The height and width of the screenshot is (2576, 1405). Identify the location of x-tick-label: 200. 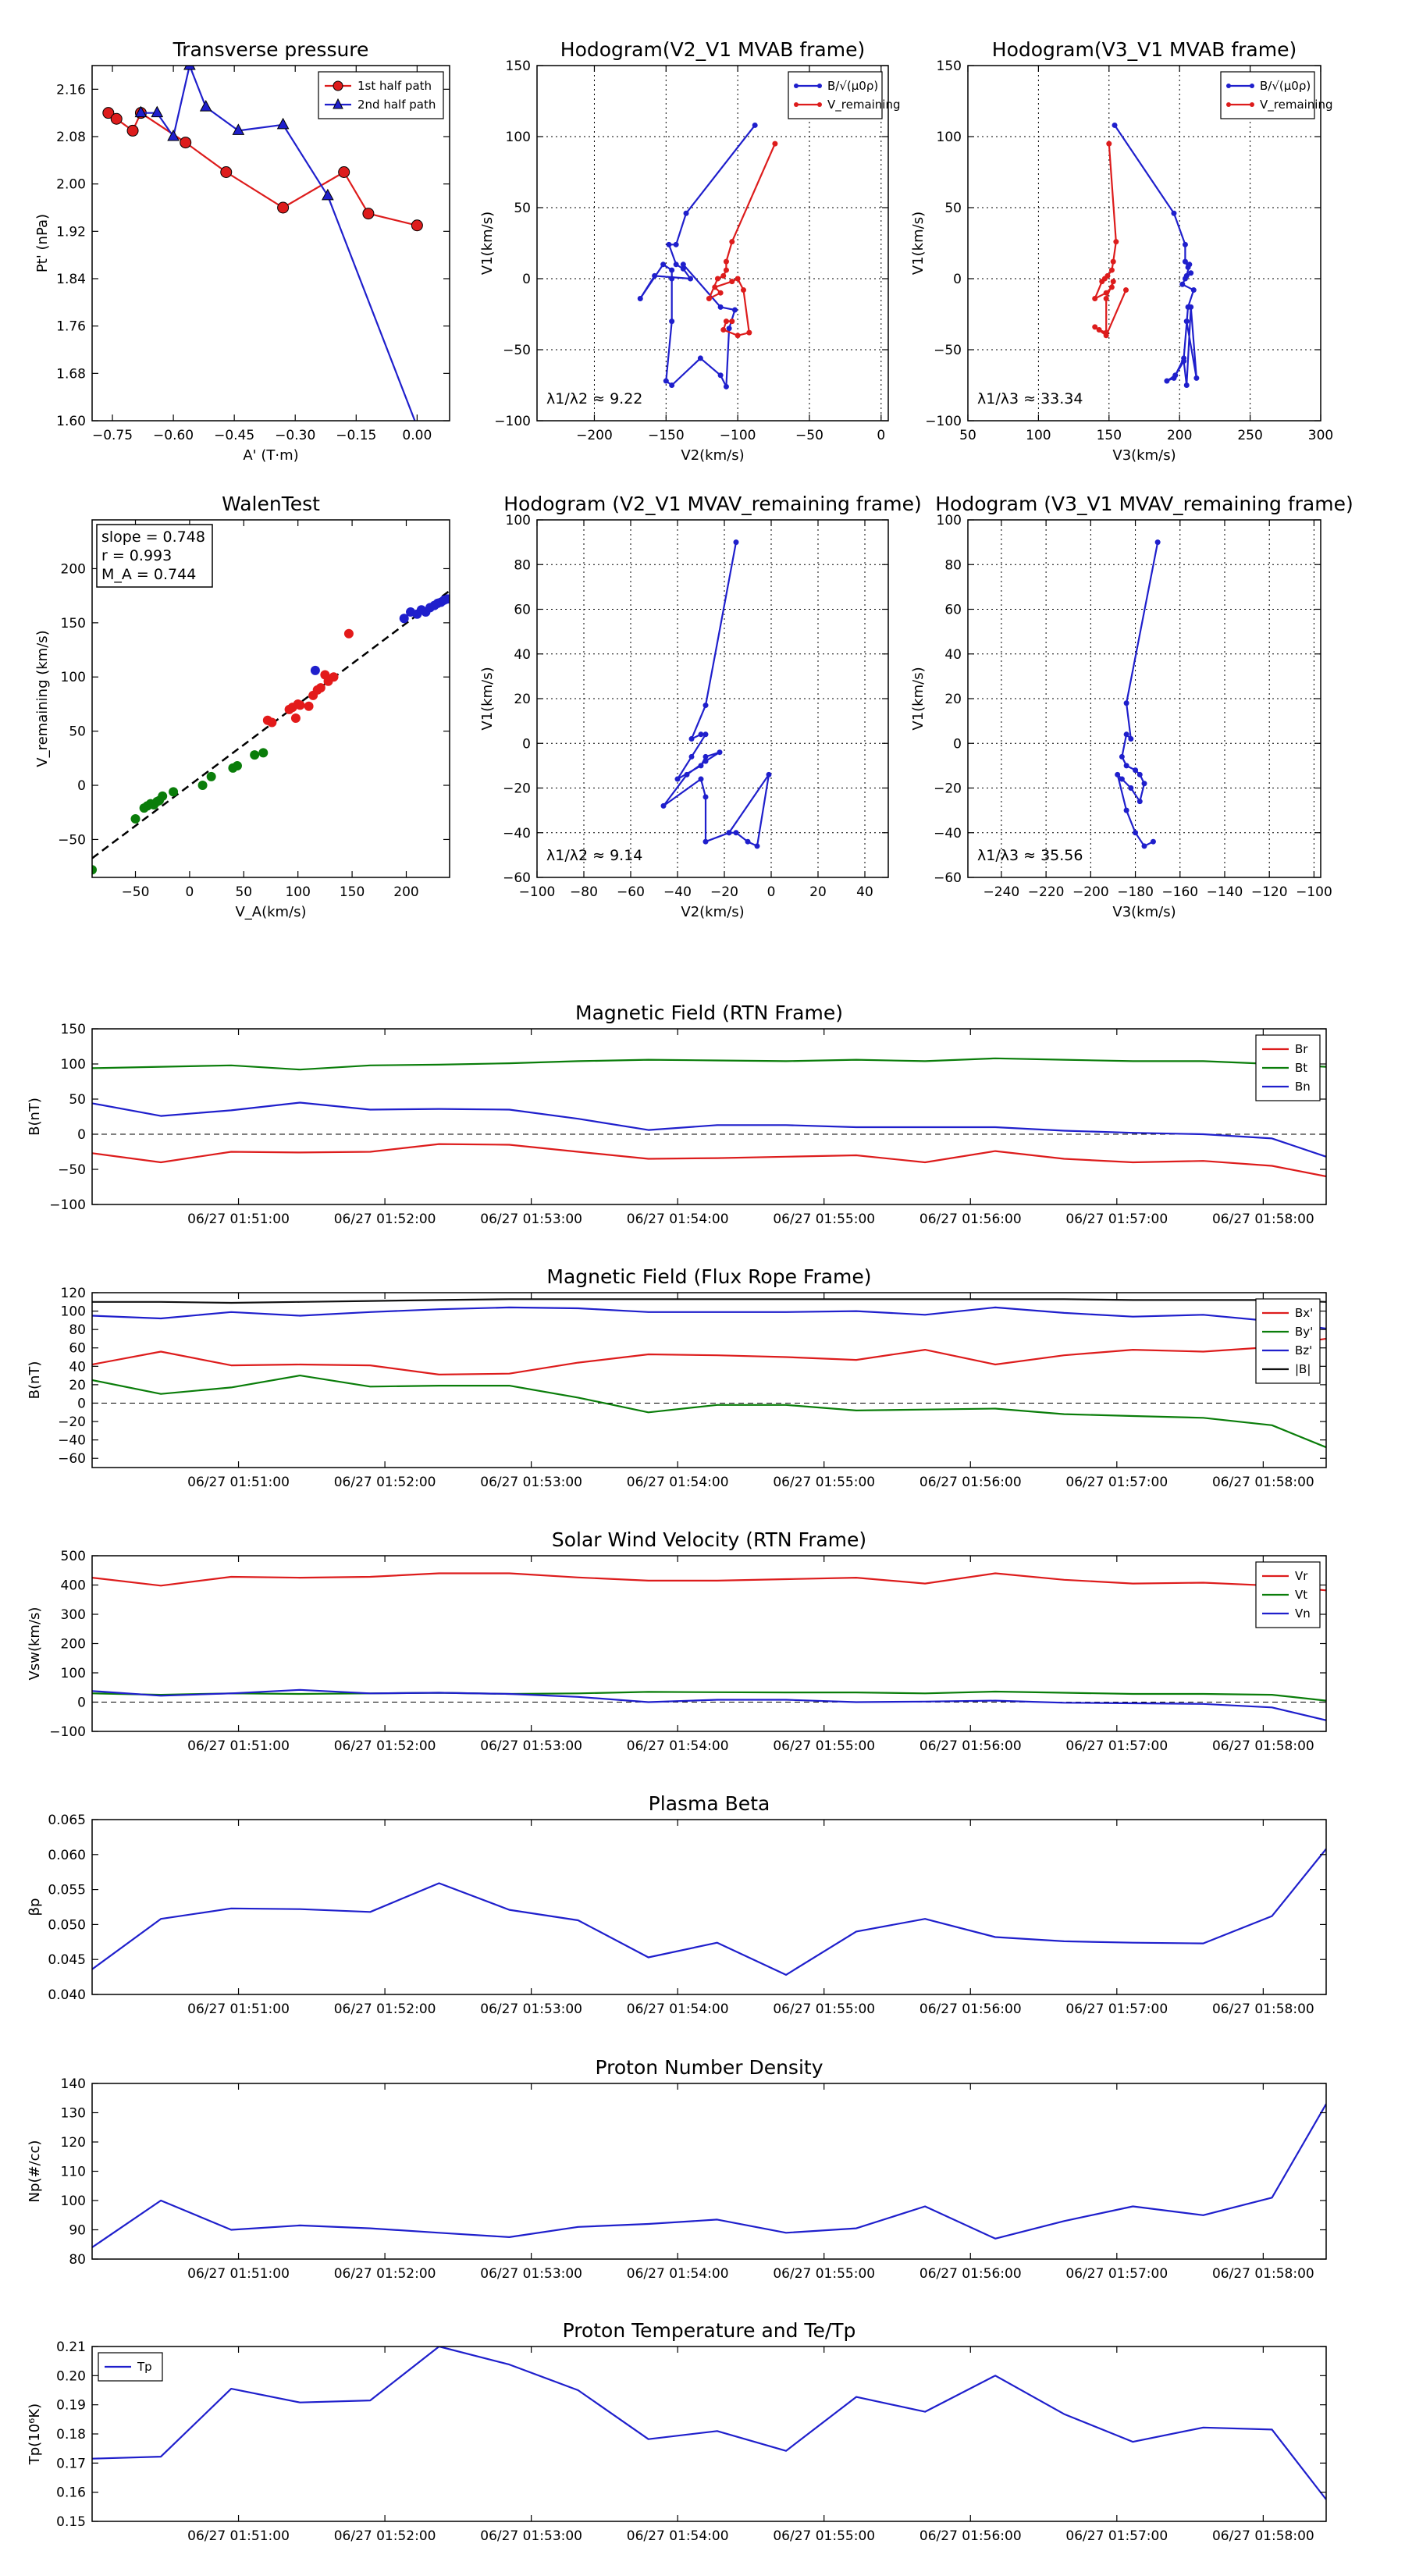
(1179, 435).